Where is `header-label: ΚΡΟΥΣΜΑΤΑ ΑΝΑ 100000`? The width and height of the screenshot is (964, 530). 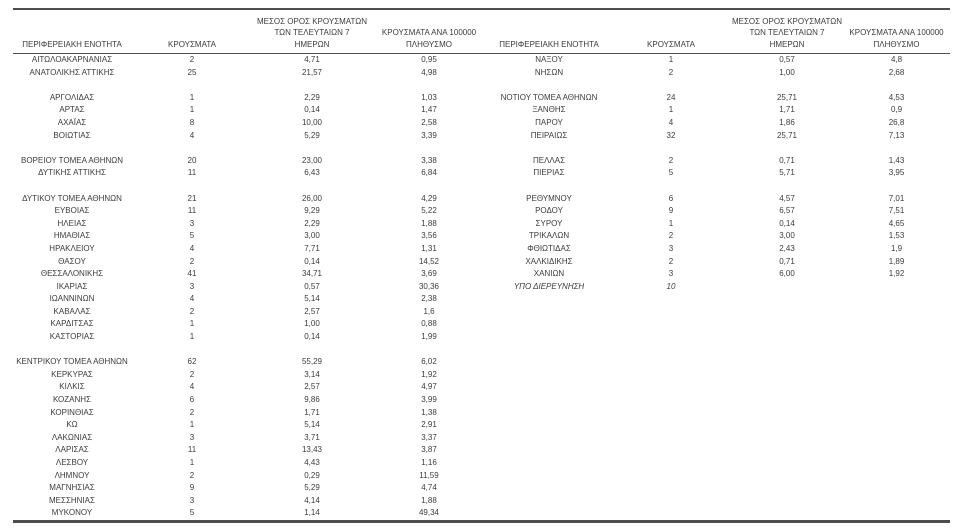 header-label: ΚΡΟΥΣΜΑΤΑ ΑΝΑ 100000 is located at coordinates (896, 33).